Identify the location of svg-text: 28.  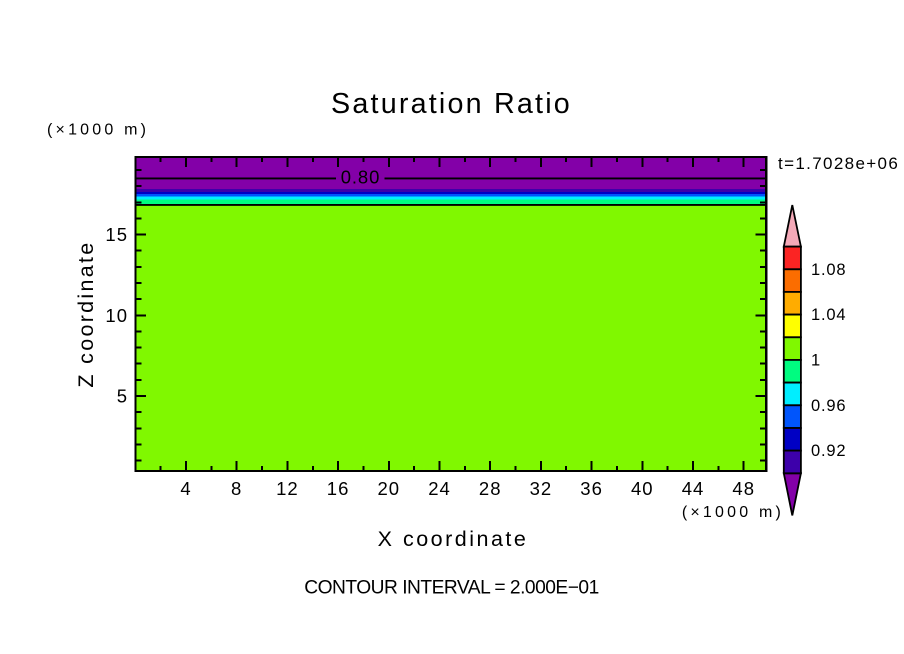
(490, 488).